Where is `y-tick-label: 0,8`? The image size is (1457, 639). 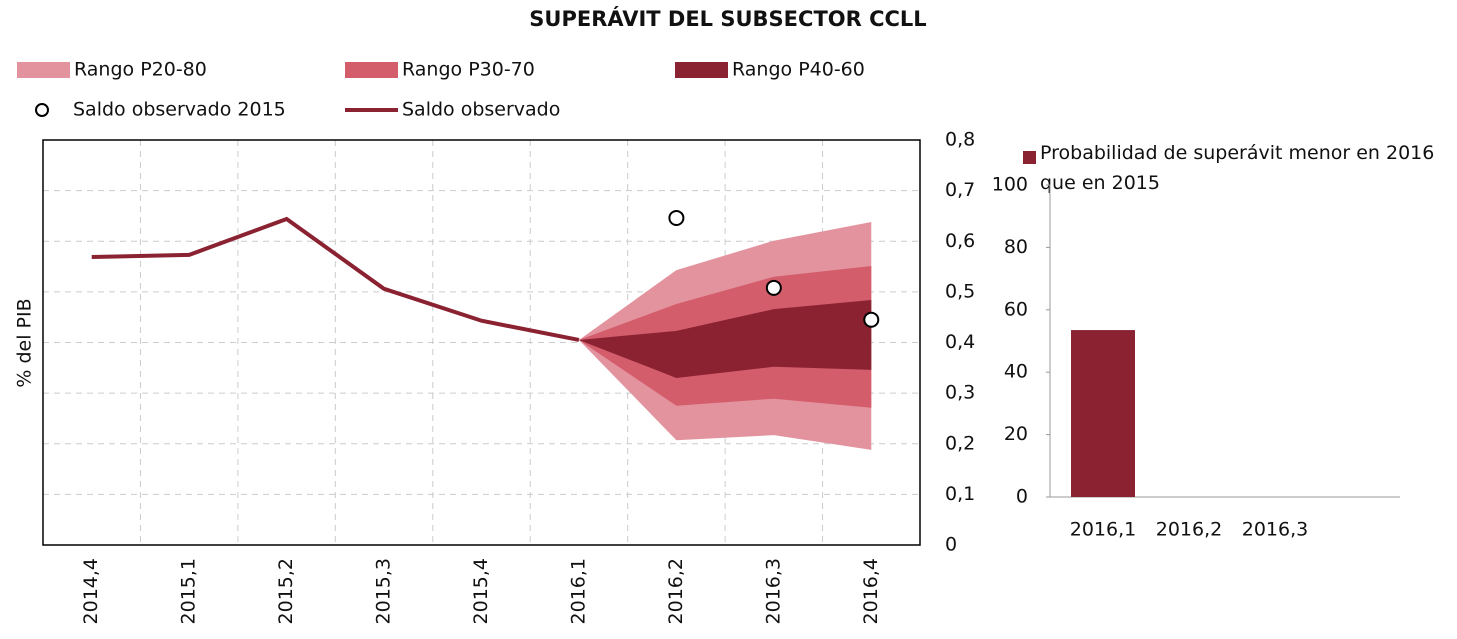 y-tick-label: 0,8 is located at coordinates (960, 140).